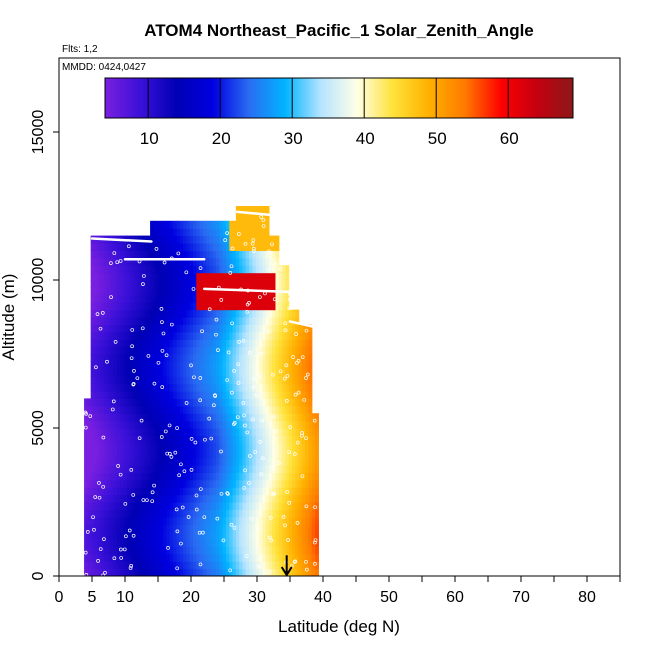  What do you see at coordinates (221, 138) in the screenshot?
I see `colorbar-label-20: 20` at bounding box center [221, 138].